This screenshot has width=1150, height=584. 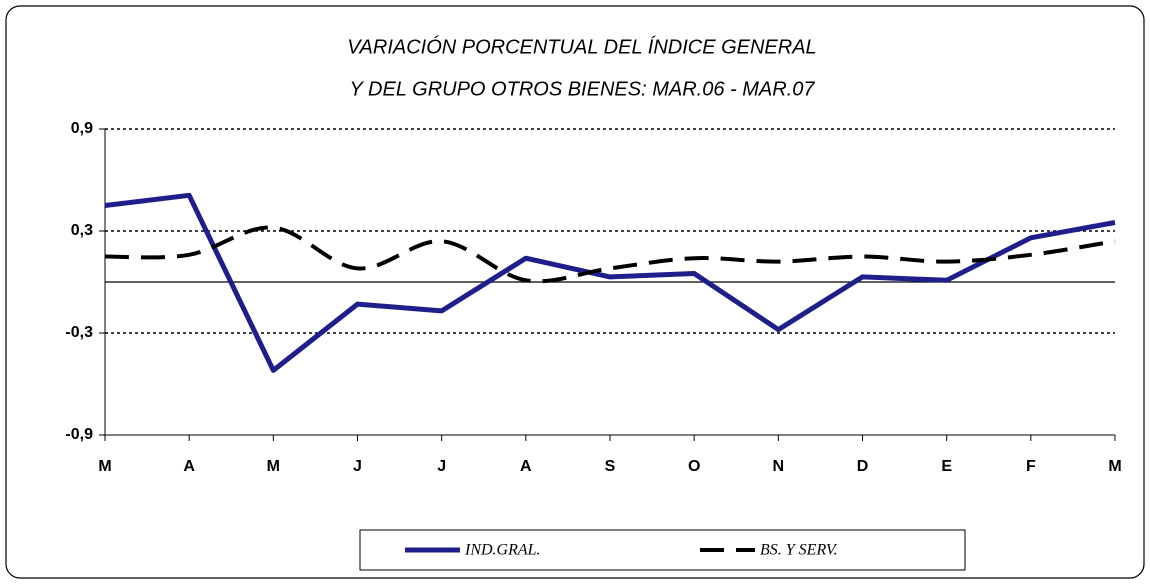 I want to click on legend-box, so click(x=662, y=550).